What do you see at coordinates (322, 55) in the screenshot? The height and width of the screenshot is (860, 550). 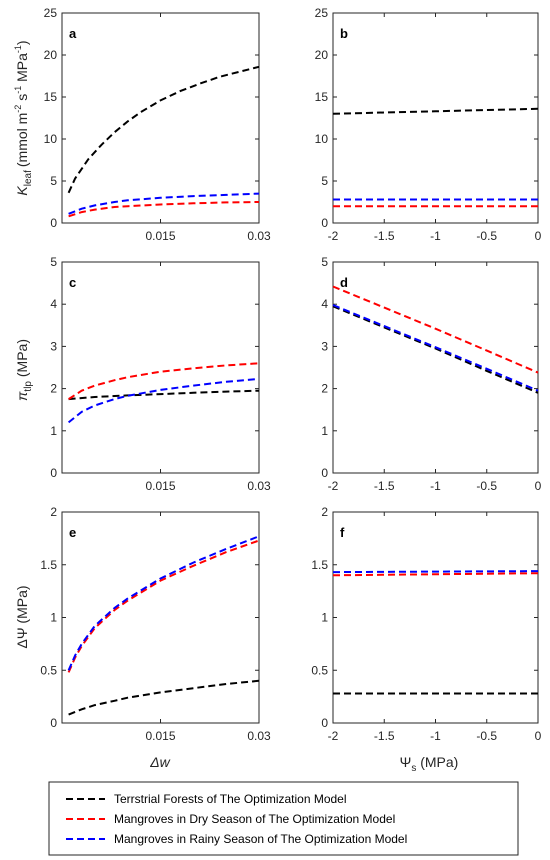 I see `y-tick-label: 20` at bounding box center [322, 55].